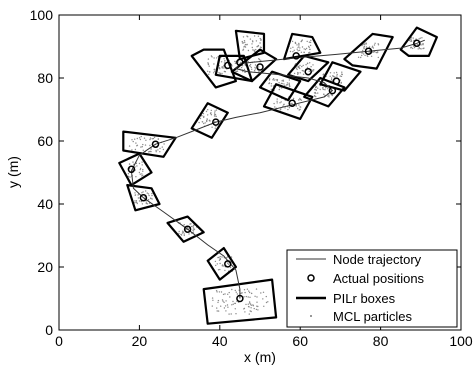 This screenshot has width=473, height=371. What do you see at coordinates (260, 357) in the screenshot?
I see `x-axis-label: x (m)` at bounding box center [260, 357].